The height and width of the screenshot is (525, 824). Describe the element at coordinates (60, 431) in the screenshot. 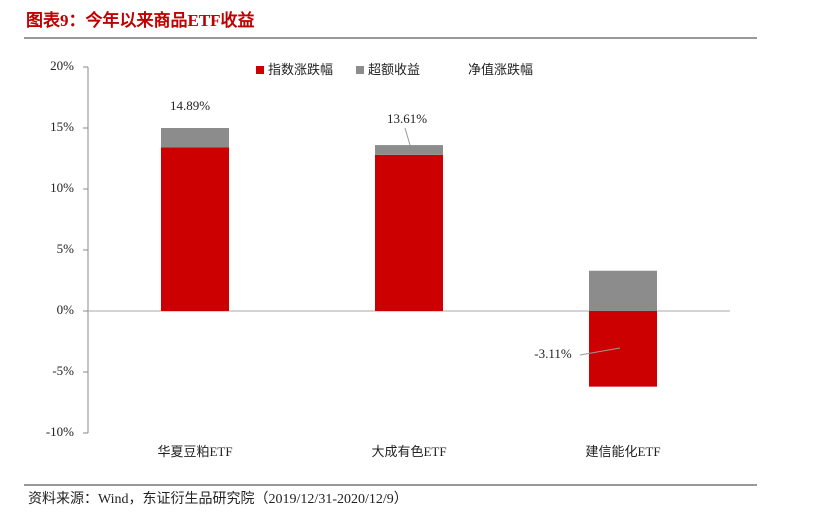

I see `y-tick-label: -10%` at that location.